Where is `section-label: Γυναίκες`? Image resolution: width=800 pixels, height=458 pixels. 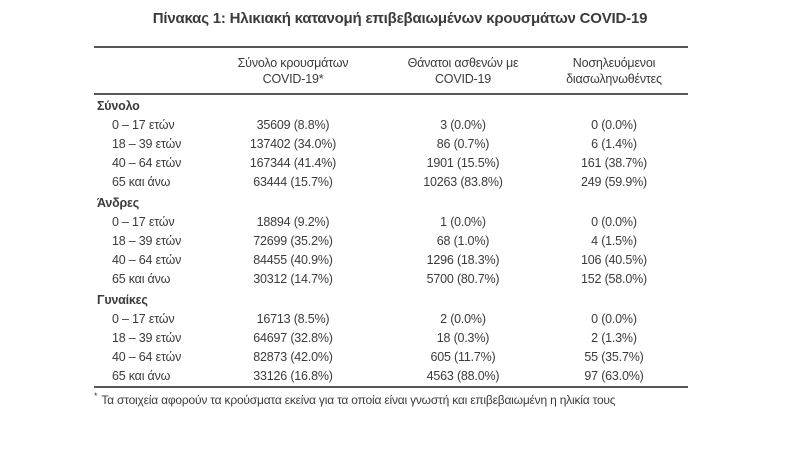
section-label: Γυναίκες is located at coordinates (122, 300).